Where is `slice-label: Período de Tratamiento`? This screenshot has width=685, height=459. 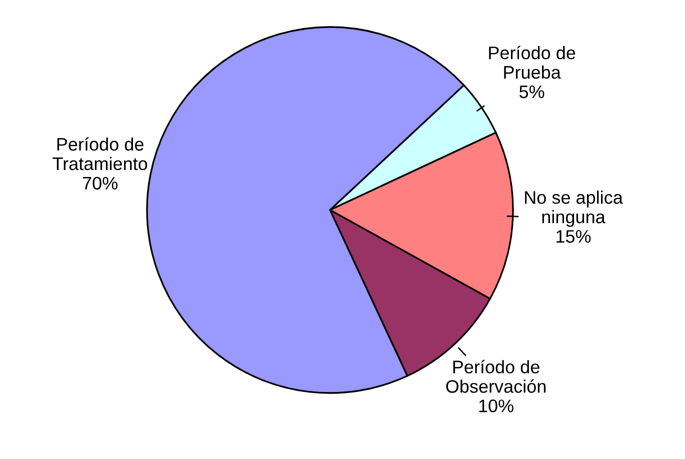 slice-label: Período de Tratamiento is located at coordinates (100, 153).